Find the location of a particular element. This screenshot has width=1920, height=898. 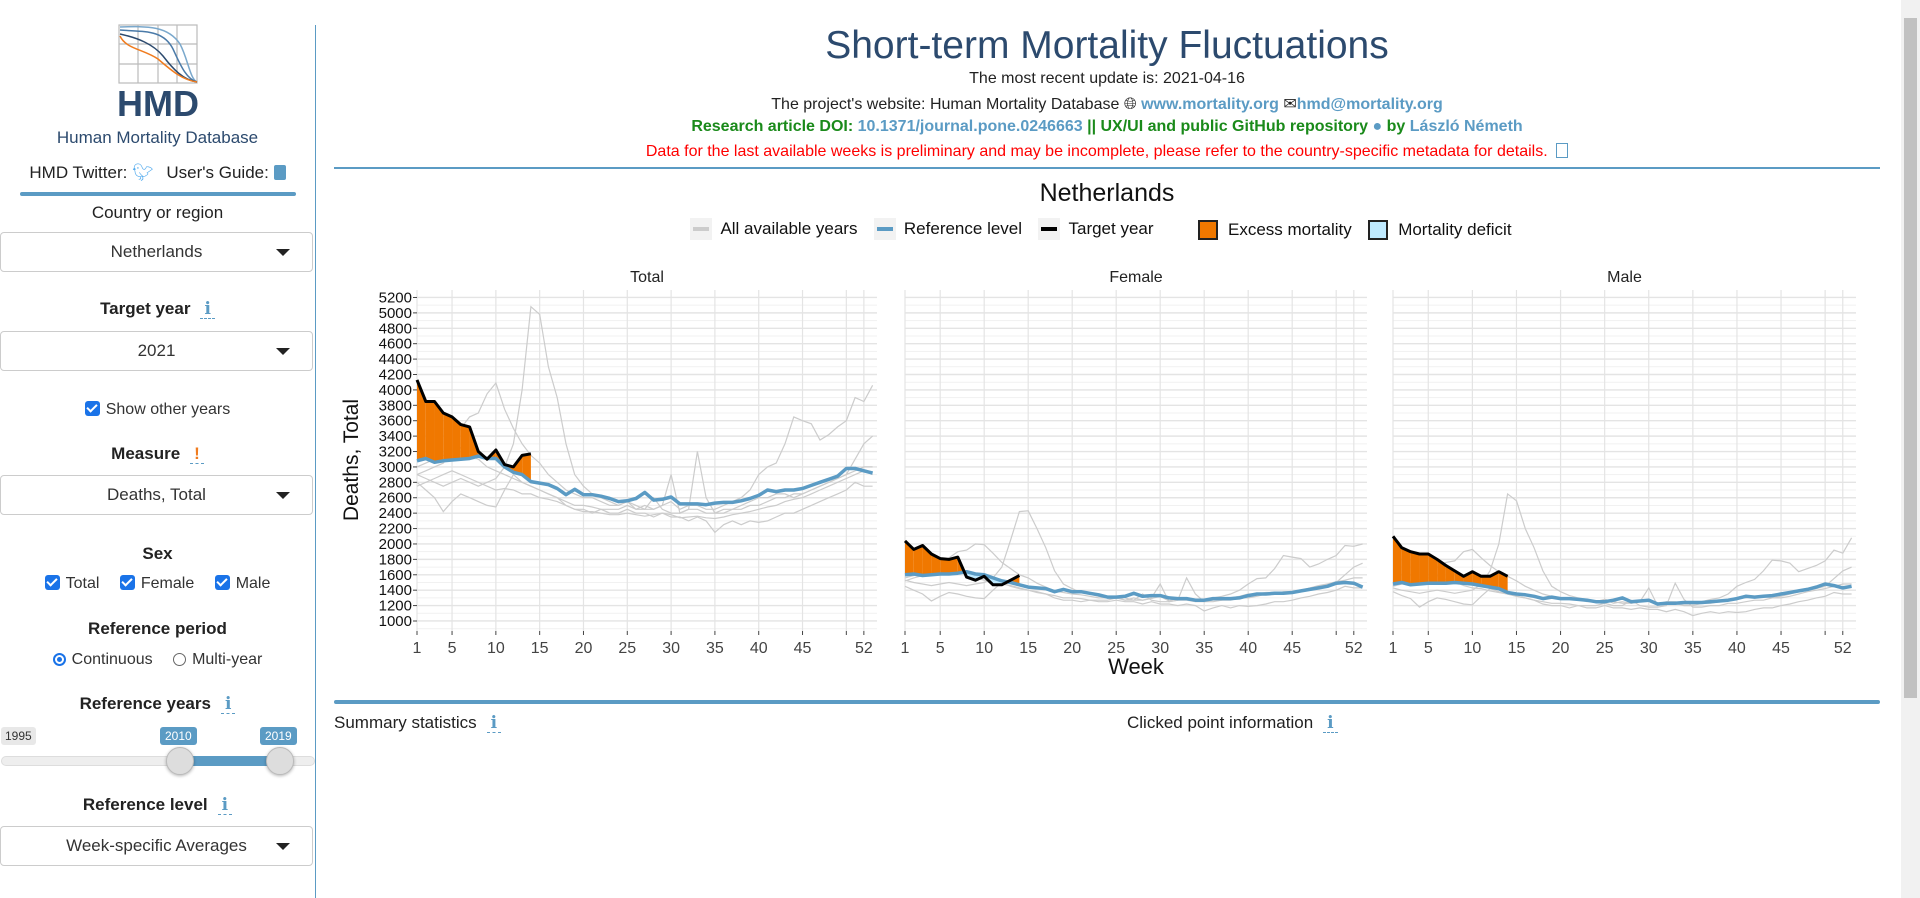

sex-checkbox-group: Total Female Male is located at coordinates (157, 584).